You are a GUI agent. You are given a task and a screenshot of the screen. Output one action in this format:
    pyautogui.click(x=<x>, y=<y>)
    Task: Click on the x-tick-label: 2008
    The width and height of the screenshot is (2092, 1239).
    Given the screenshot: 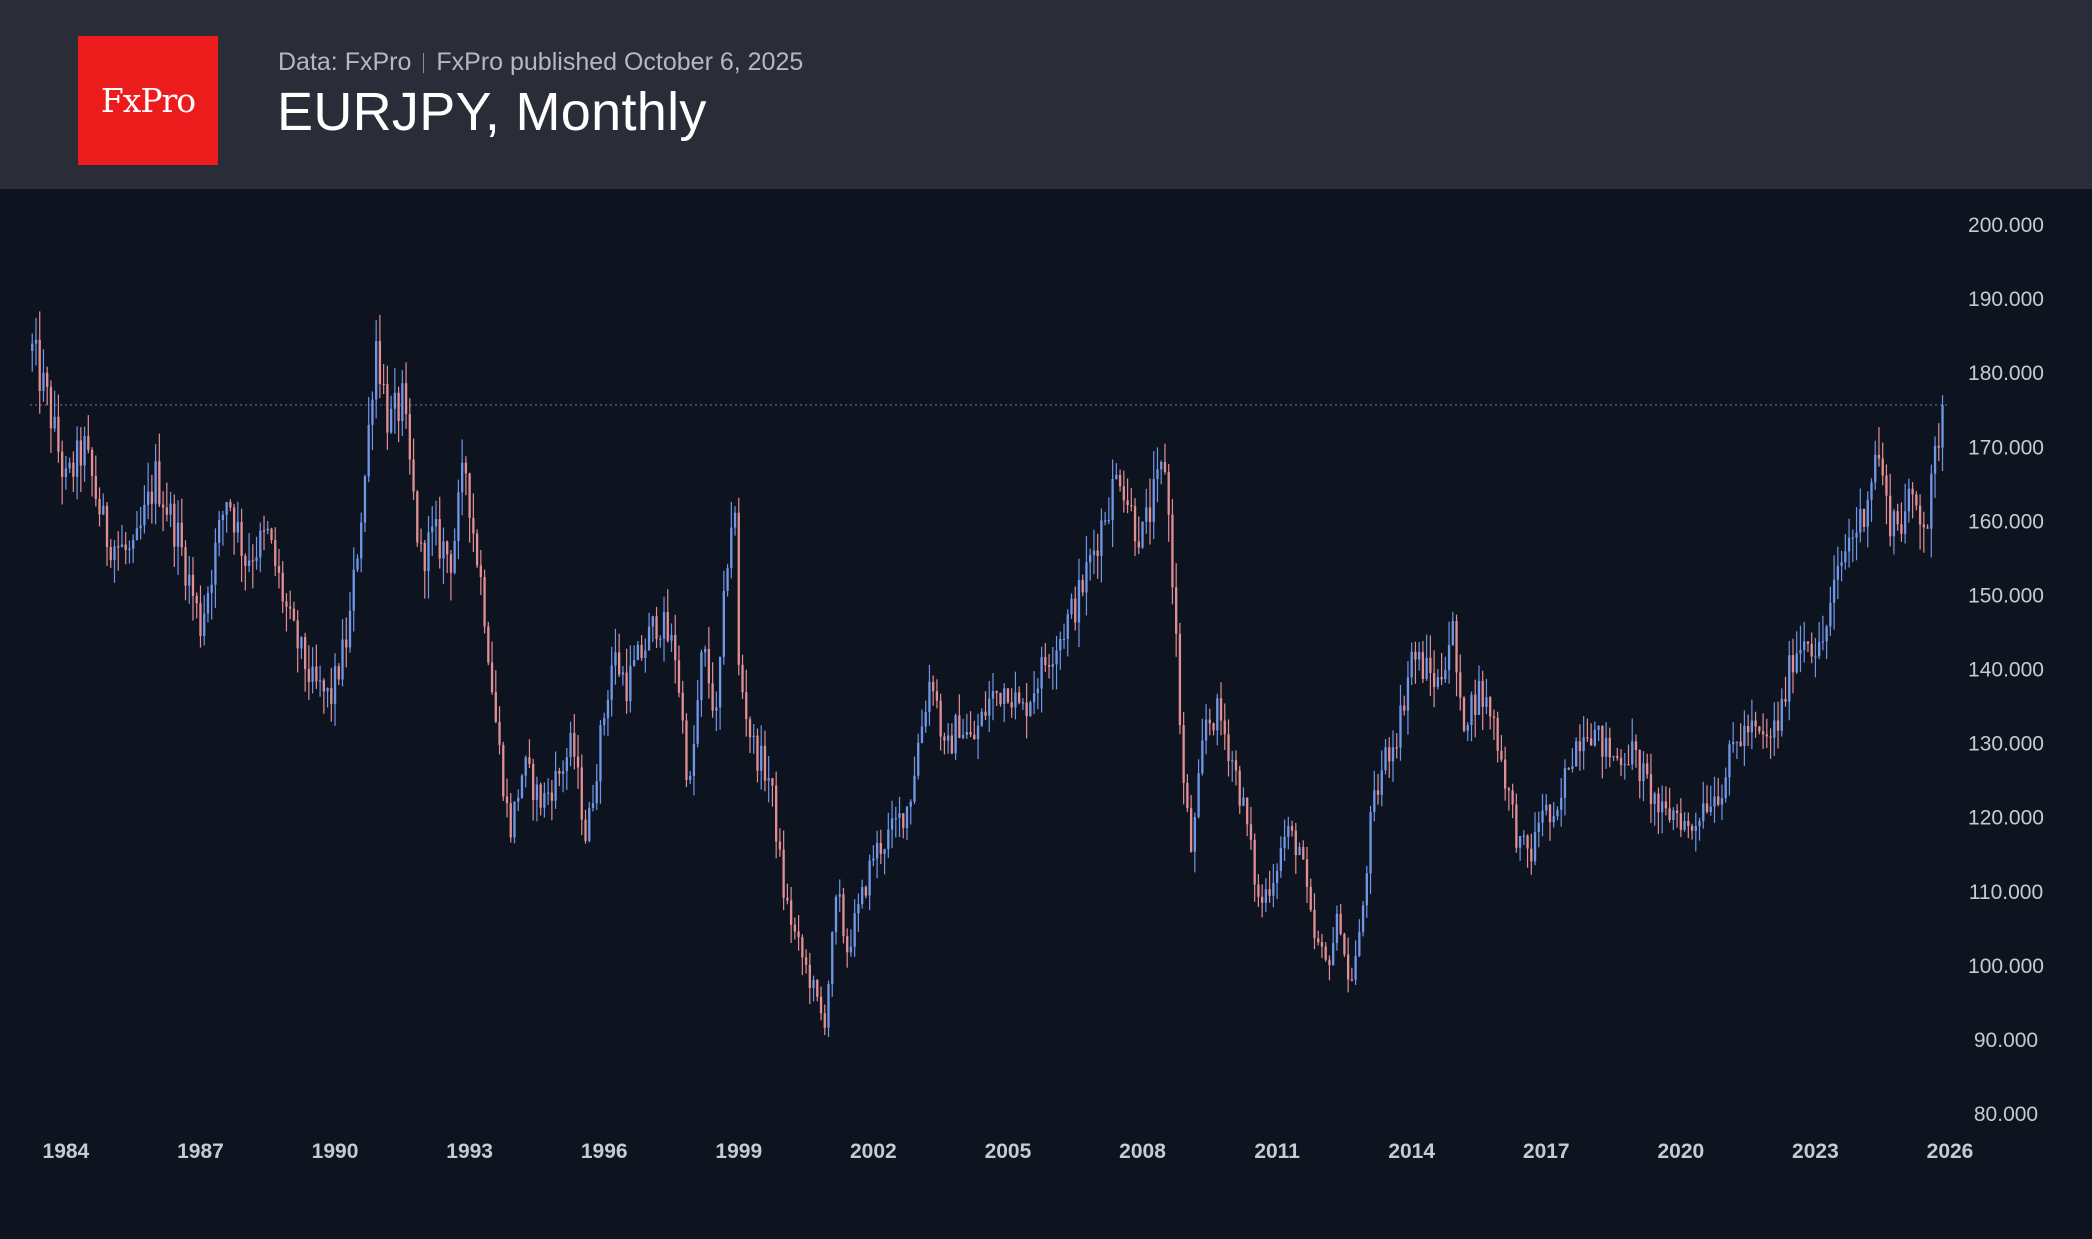 What is the action you would take?
    pyautogui.click(x=1142, y=1151)
    